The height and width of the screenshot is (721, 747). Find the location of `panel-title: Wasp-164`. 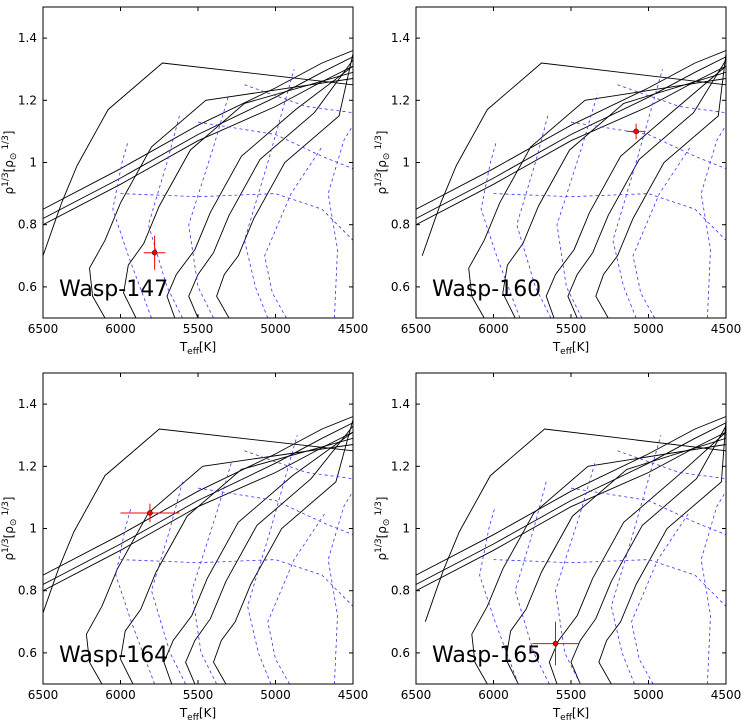

panel-title: Wasp-164 is located at coordinates (113, 655).